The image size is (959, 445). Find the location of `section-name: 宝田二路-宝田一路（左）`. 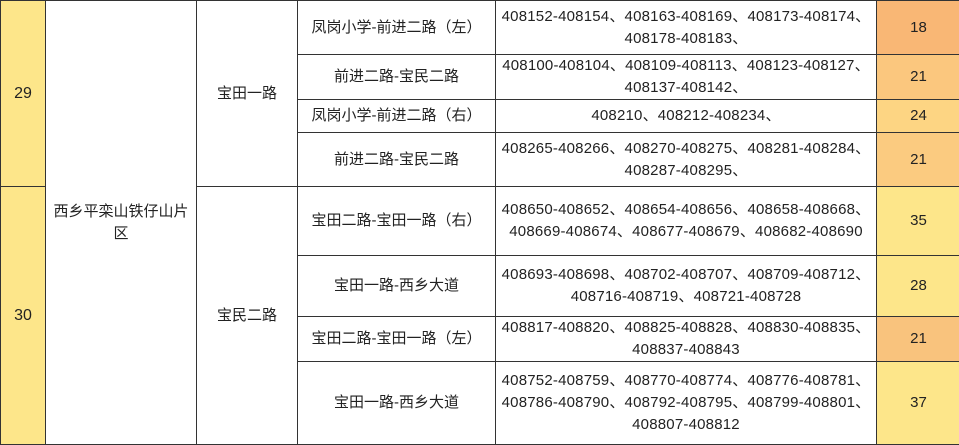

section-name: 宝田二路-宝田一路（左） is located at coordinates (397, 339).